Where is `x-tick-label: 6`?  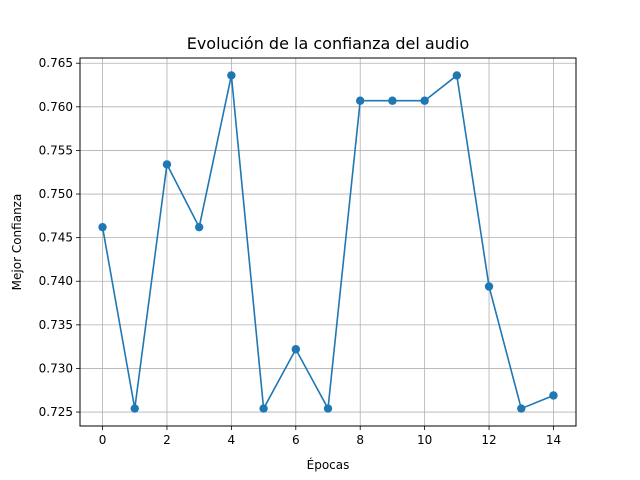
x-tick-label: 6 is located at coordinates (296, 440).